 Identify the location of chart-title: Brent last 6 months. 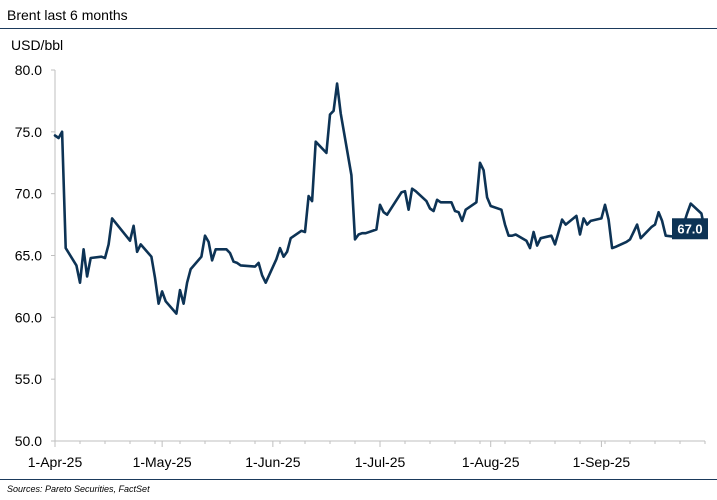
(67, 15).